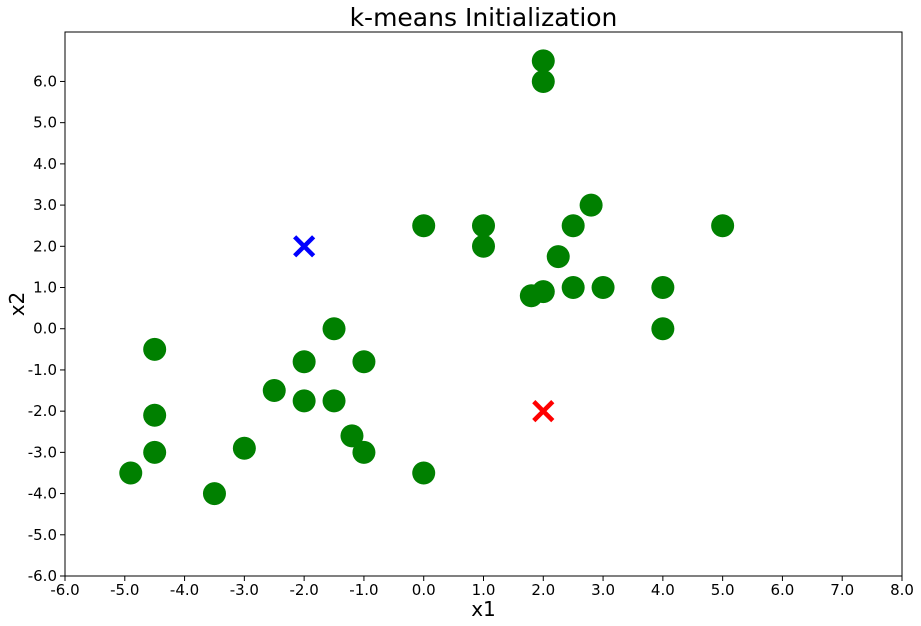 This screenshot has height=626, width=921. I want to click on y-tick-label: 6.0, so click(45, 81).